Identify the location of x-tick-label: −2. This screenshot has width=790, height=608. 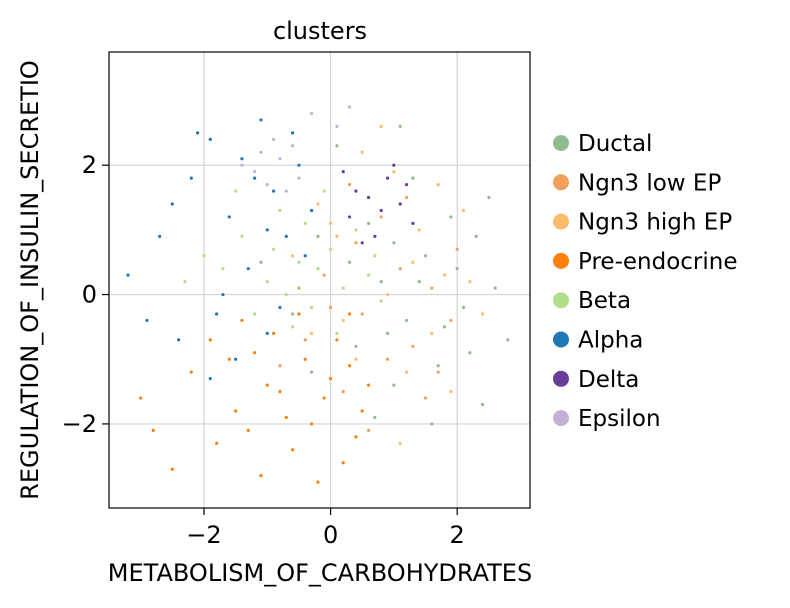
(203, 535).